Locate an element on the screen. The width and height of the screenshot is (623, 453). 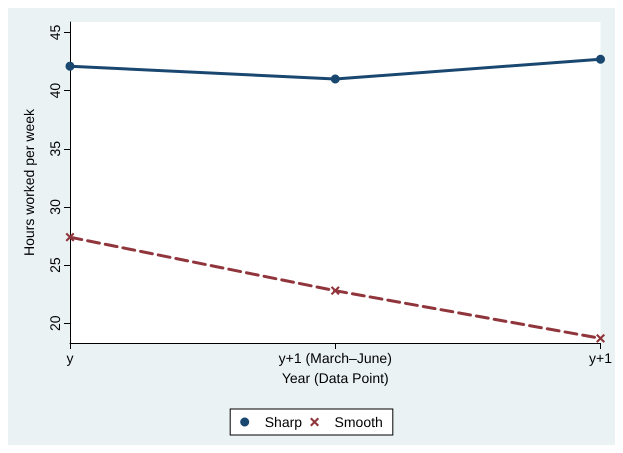
y-tick-label: 35 is located at coordinates (55, 148).